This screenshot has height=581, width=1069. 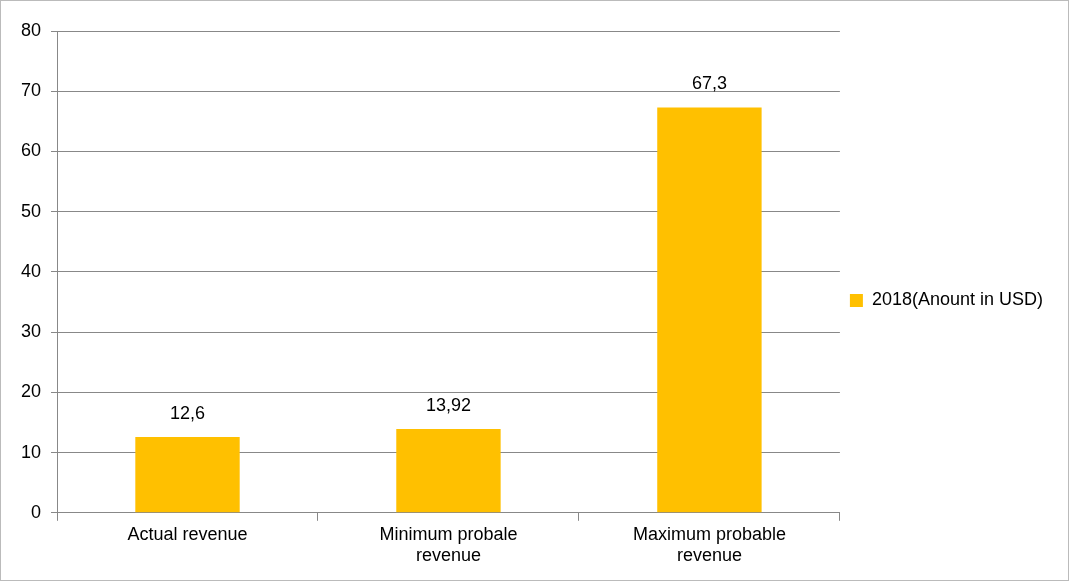 I want to click on y-tick-label: 10, so click(x=31, y=451).